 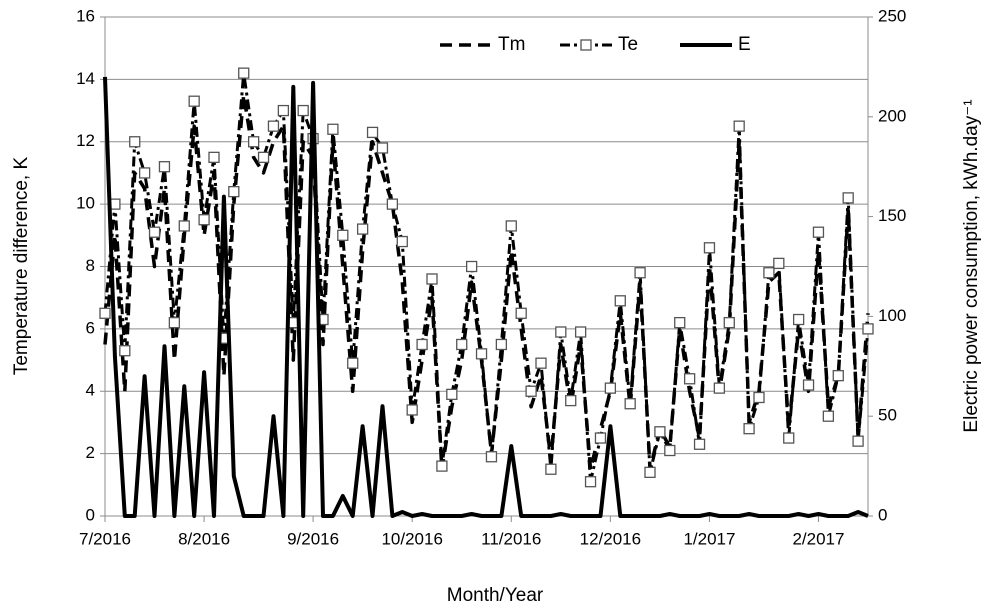 What do you see at coordinates (892, 215) in the screenshot?
I see `y2-tick-label: 150` at bounding box center [892, 215].